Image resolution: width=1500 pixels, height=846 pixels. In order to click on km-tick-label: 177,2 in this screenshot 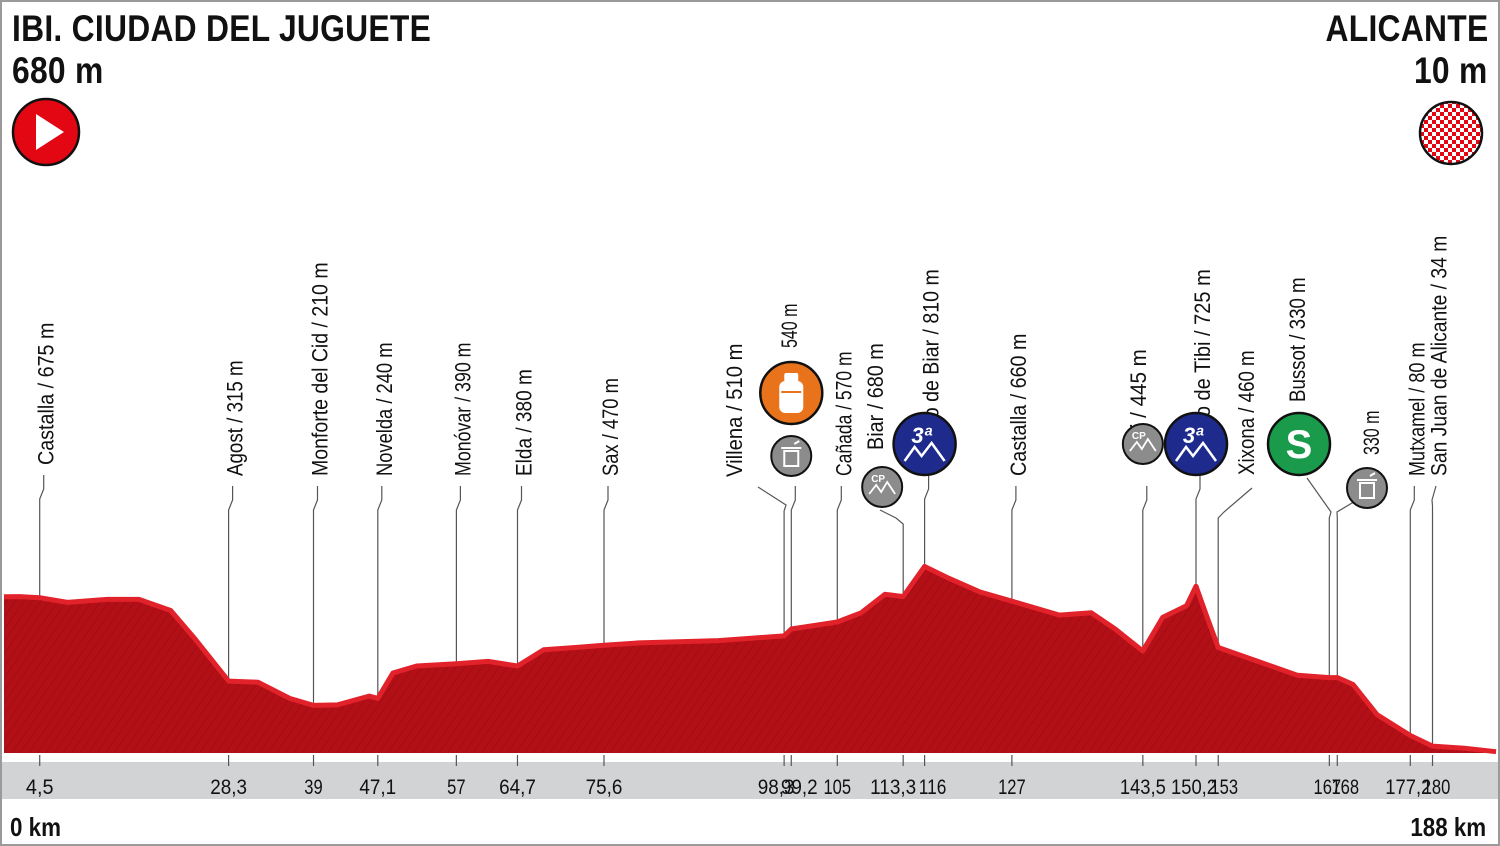, I will do `click(1408, 787)`.